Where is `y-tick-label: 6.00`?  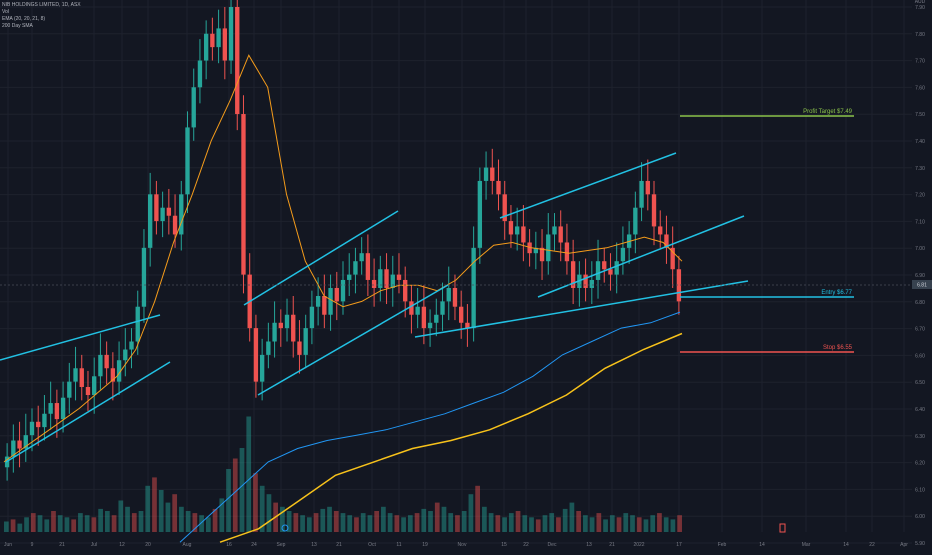 y-tick-label: 6.00 is located at coordinates (920, 517).